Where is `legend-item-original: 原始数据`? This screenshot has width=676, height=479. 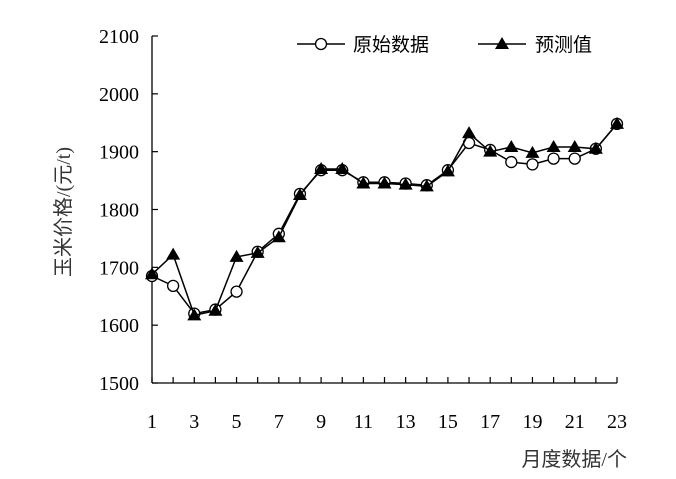 legend-item-original: 原始数据 is located at coordinates (363, 45).